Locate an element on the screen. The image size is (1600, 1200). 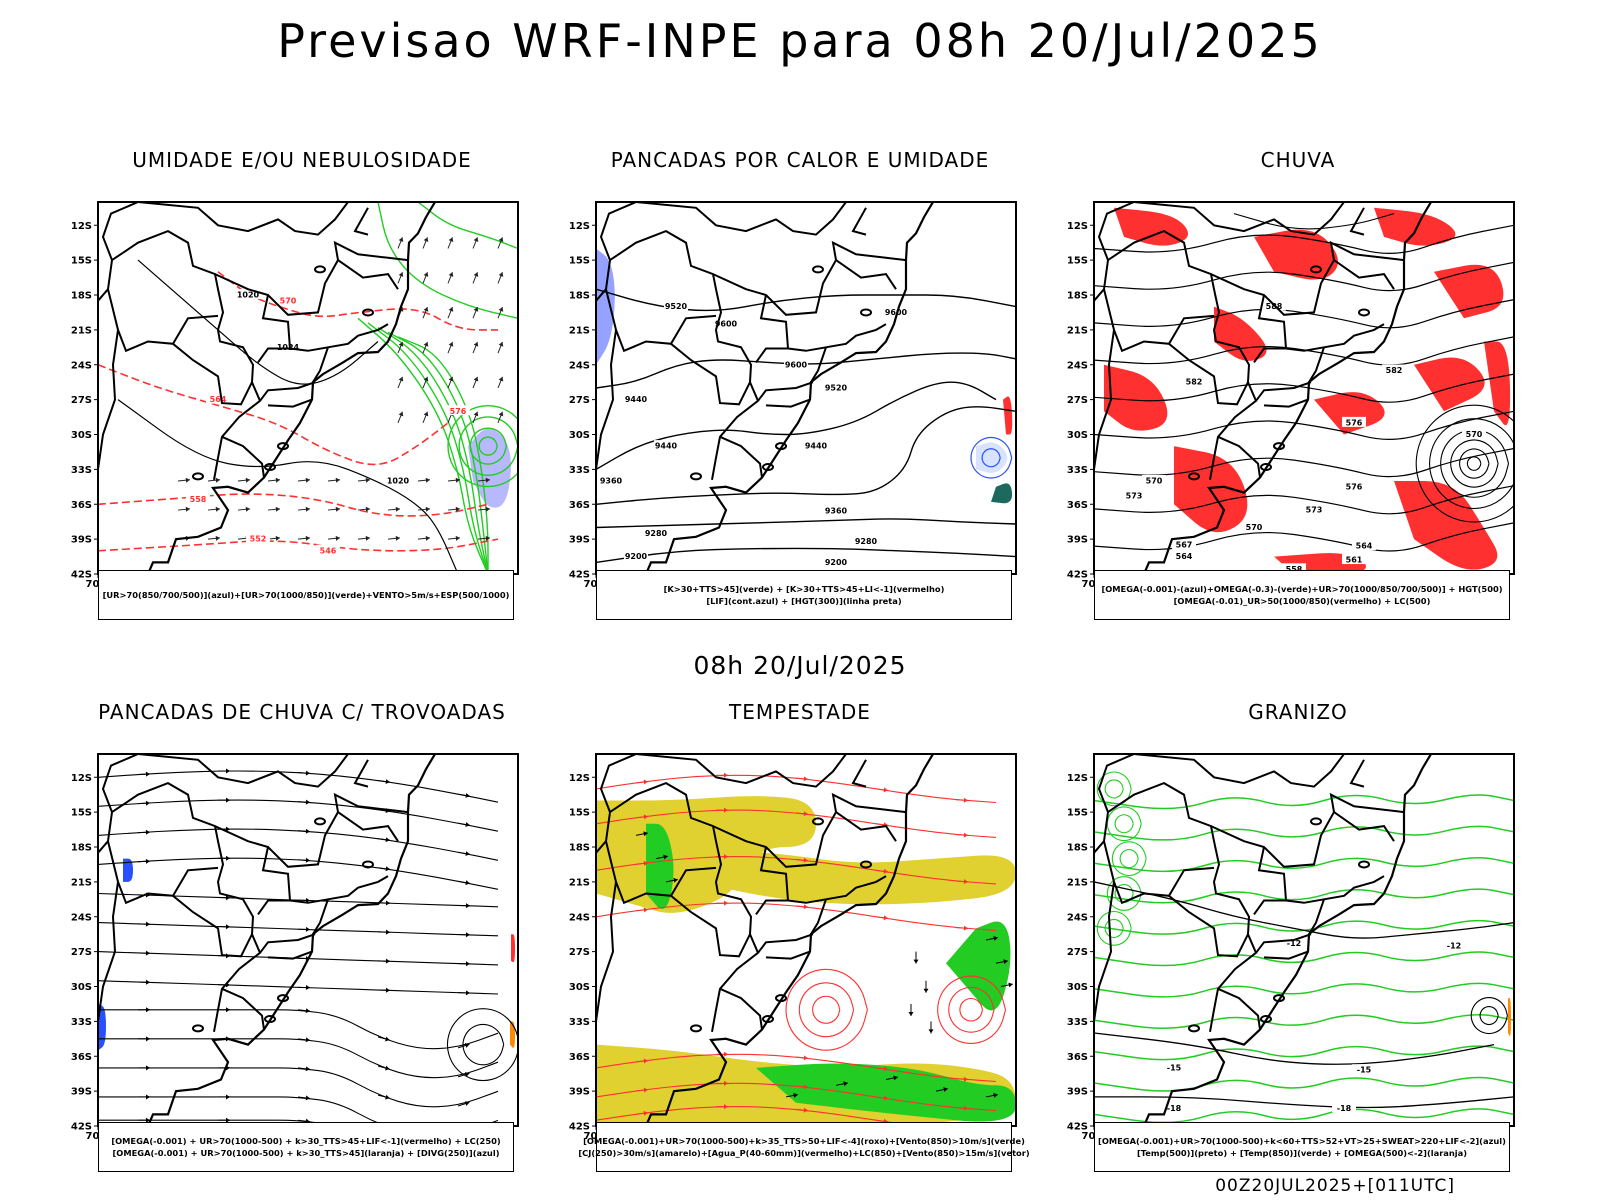
contour-label: 558 is located at coordinates (1294, 569).